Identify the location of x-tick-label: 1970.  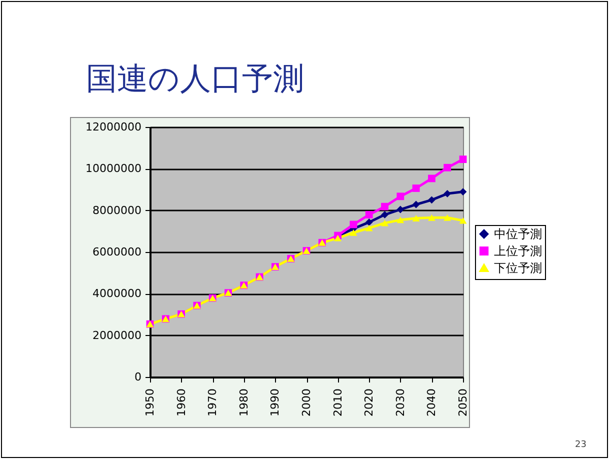
(213, 402).